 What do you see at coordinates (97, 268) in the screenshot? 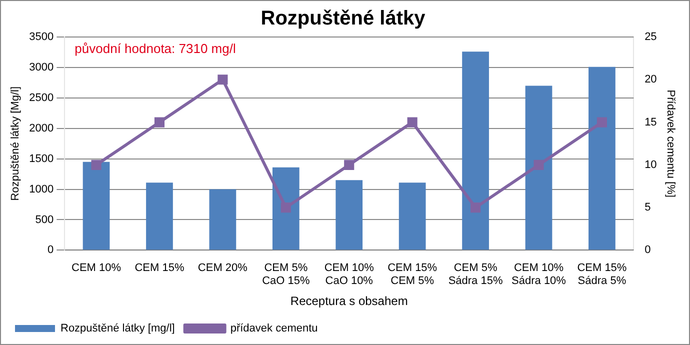
I see `x-tick-label: CEM 10%` at bounding box center [97, 268].